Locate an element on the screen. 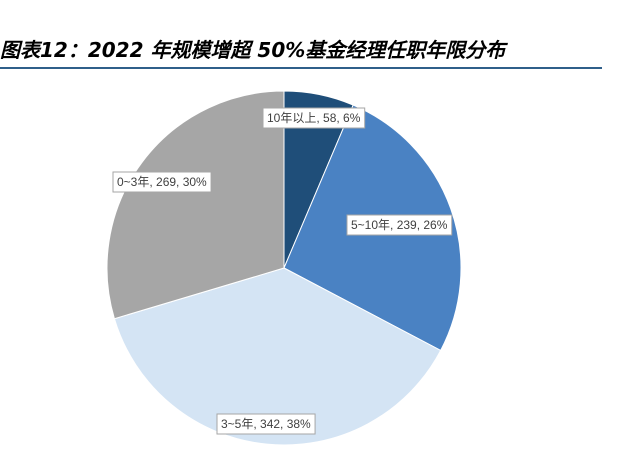  data-label-3: 3~5年, 342, 38% is located at coordinates (266, 424).